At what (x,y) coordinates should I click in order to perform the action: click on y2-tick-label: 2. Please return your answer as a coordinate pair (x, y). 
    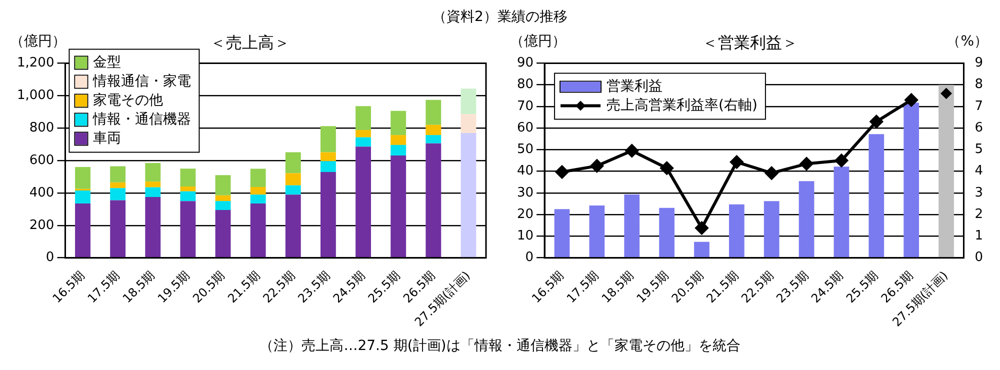
    Looking at the image, I should click on (979, 214).